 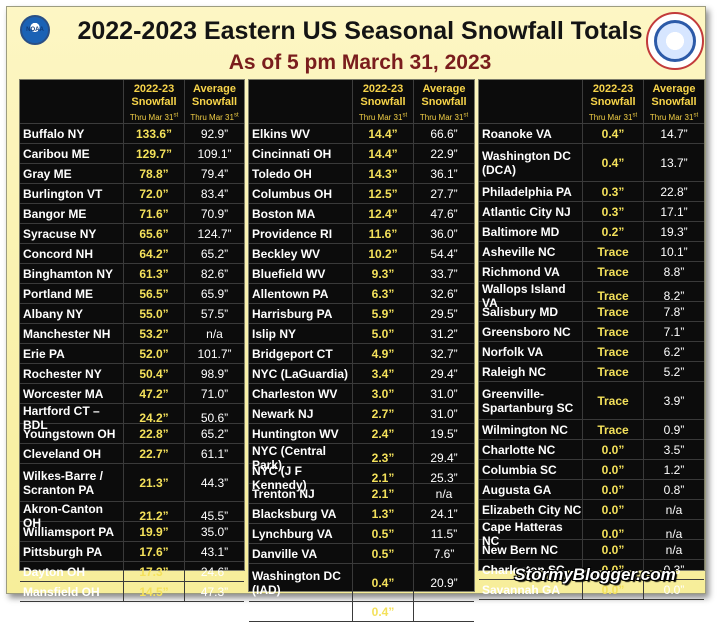 What do you see at coordinates (361, 534) in the screenshot?
I see `table-row: Lynchburg VA 0.5” 11.5”` at bounding box center [361, 534].